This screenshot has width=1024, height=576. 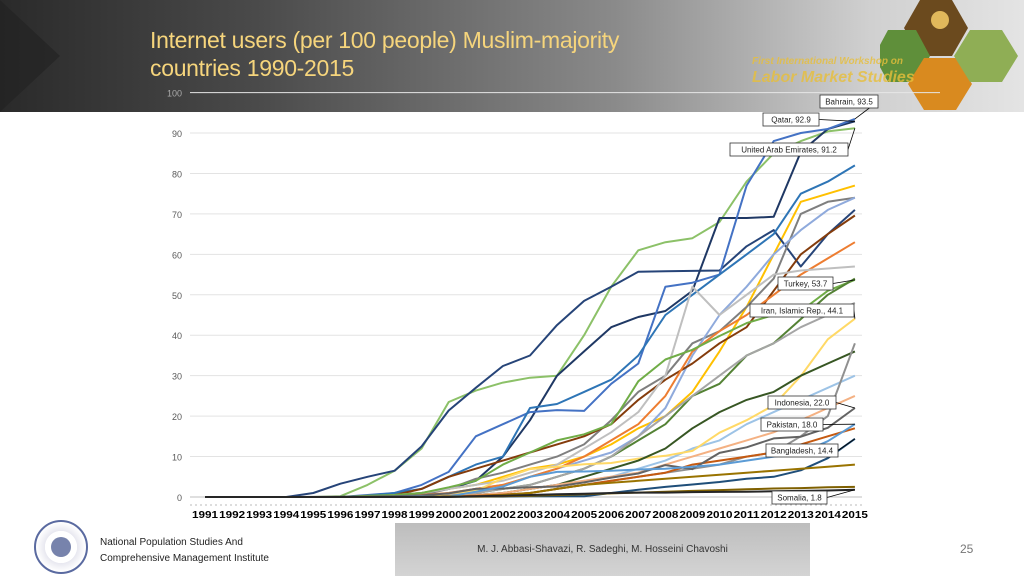 I want to click on callout-label: United Arab Emirates, 91.2, so click(x=789, y=150).